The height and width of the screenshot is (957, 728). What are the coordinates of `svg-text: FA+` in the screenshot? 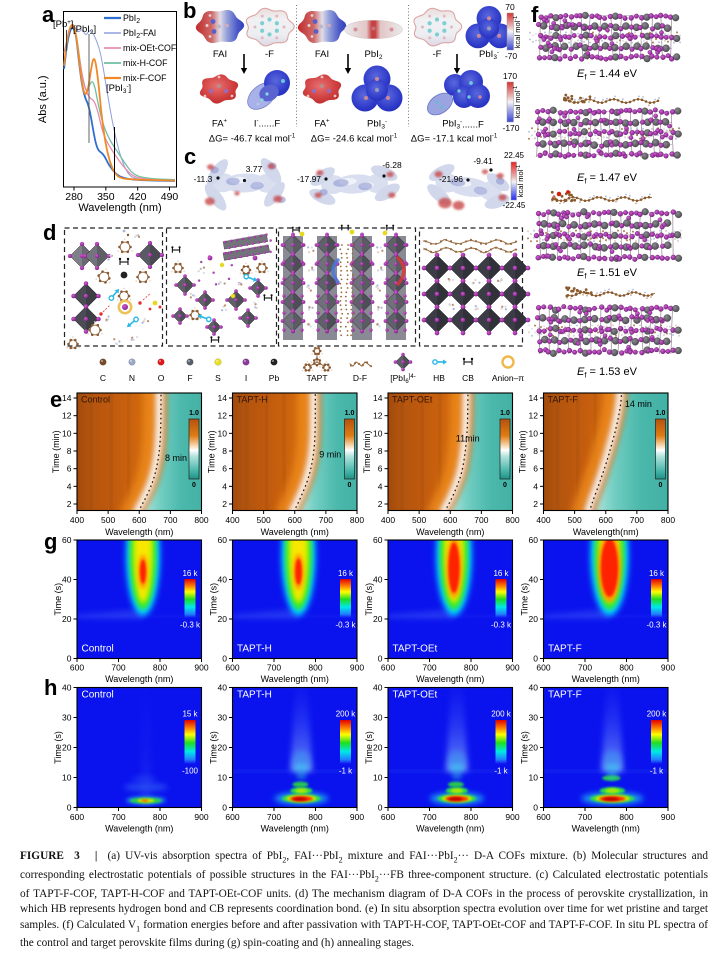 It's located at (322, 124).